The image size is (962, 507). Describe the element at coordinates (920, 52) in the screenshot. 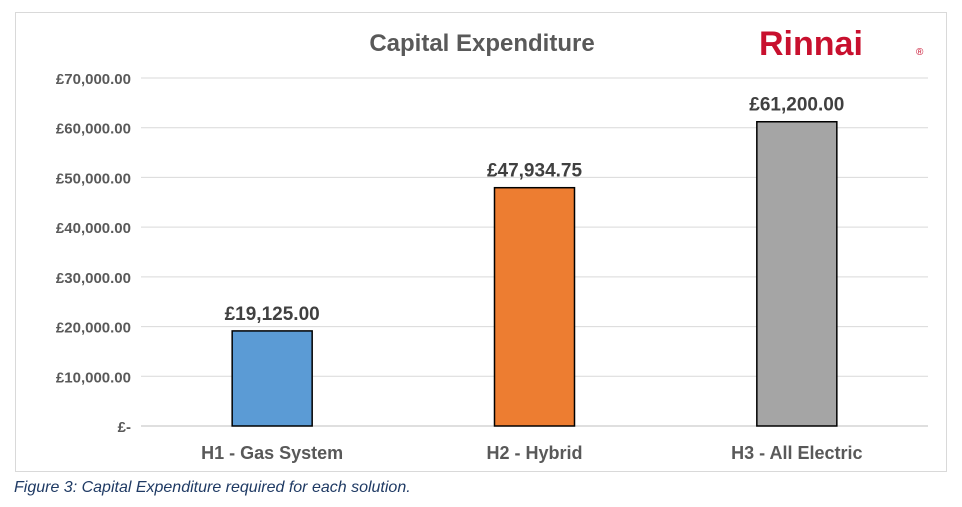

I see `registered-mark: ®` at that location.